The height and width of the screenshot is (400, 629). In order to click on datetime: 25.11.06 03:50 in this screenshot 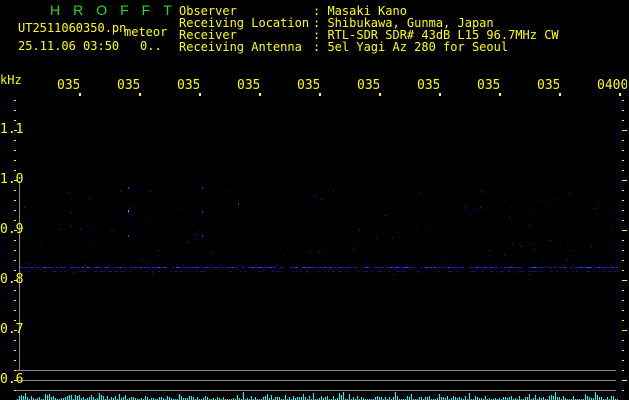, I will do `click(69, 46)`.